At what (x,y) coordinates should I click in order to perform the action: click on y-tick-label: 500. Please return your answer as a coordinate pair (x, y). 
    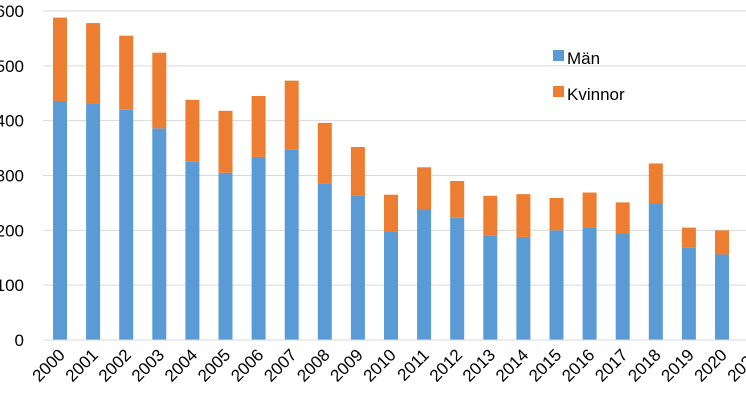
    Looking at the image, I should click on (12, 66).